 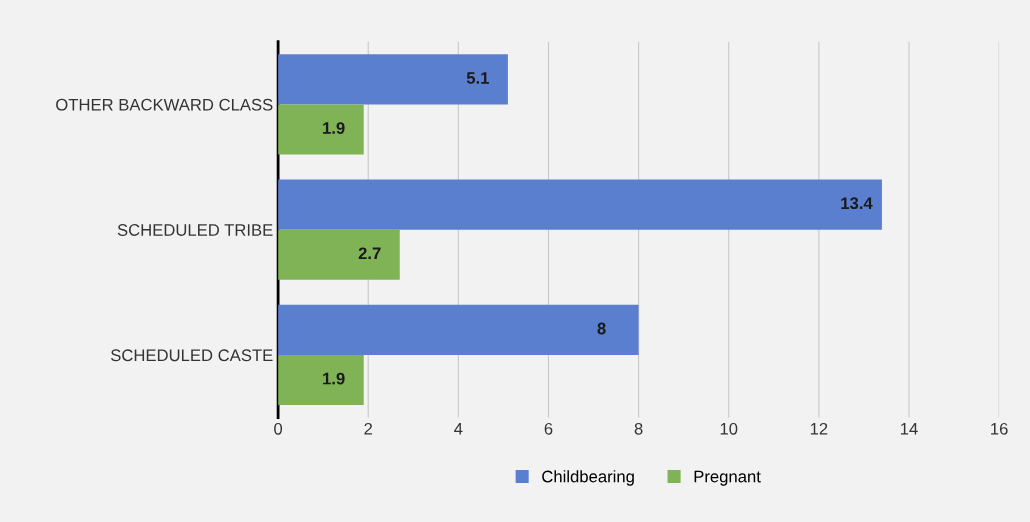 I want to click on x-tick-label: 10, so click(x=729, y=428).